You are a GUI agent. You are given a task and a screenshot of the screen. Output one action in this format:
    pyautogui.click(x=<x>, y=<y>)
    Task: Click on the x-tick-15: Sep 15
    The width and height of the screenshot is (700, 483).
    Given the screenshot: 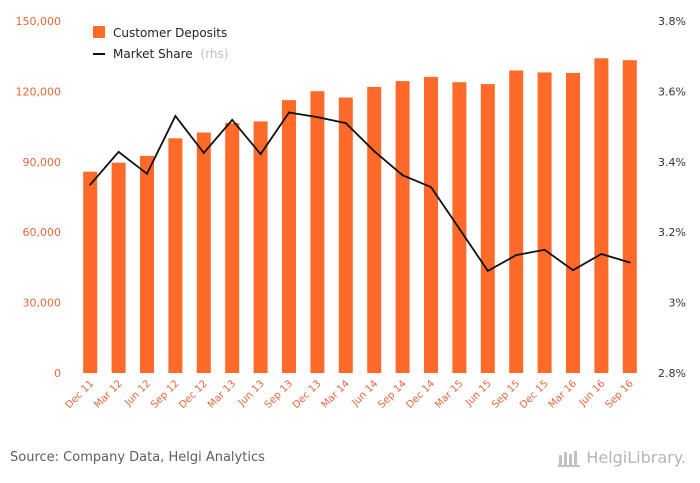 What is the action you would take?
    pyautogui.click(x=506, y=394)
    